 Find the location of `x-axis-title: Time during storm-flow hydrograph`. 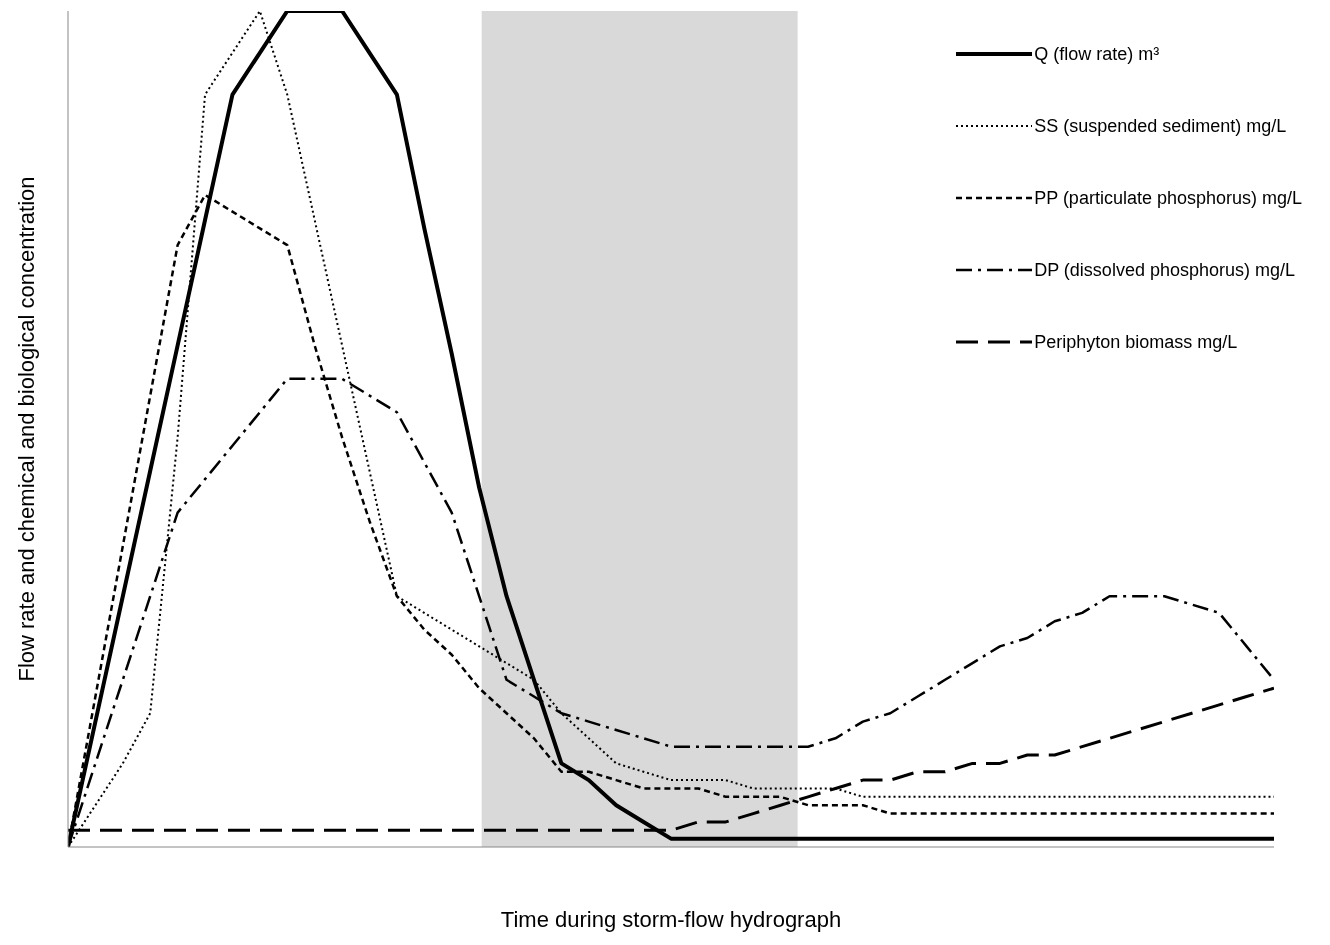

x-axis-title: Time during storm-flow hydrograph is located at coordinates (671, 919).